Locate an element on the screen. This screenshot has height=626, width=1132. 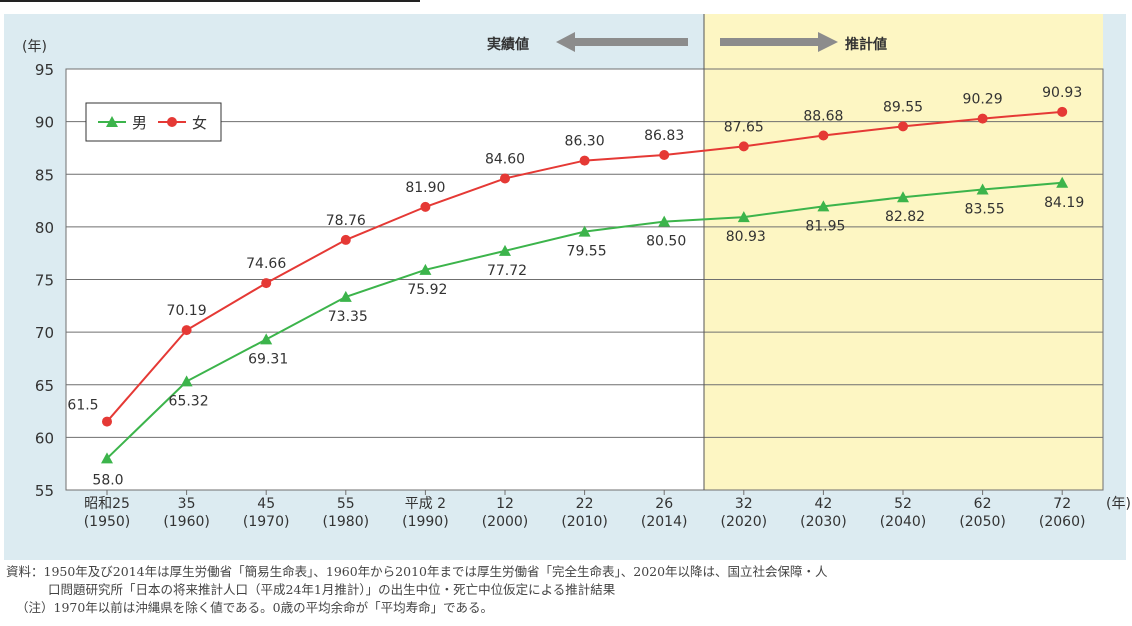
x-tick-label-year: (1970) is located at coordinates (266, 522).